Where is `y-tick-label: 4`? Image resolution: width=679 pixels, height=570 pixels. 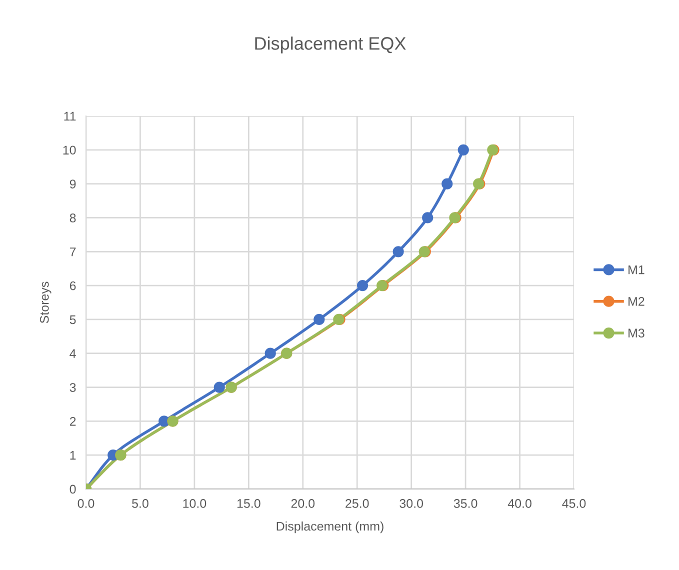
y-tick-label: 4 is located at coordinates (73, 353).